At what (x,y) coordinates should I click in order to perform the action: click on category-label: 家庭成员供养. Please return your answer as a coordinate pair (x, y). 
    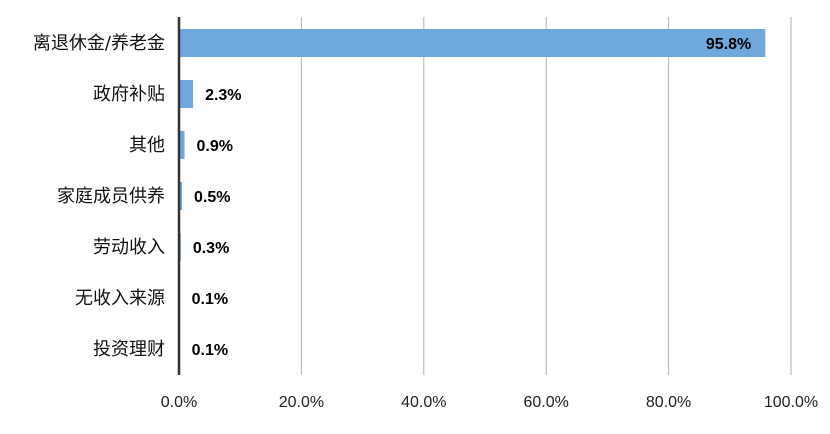
    Looking at the image, I should click on (111, 196).